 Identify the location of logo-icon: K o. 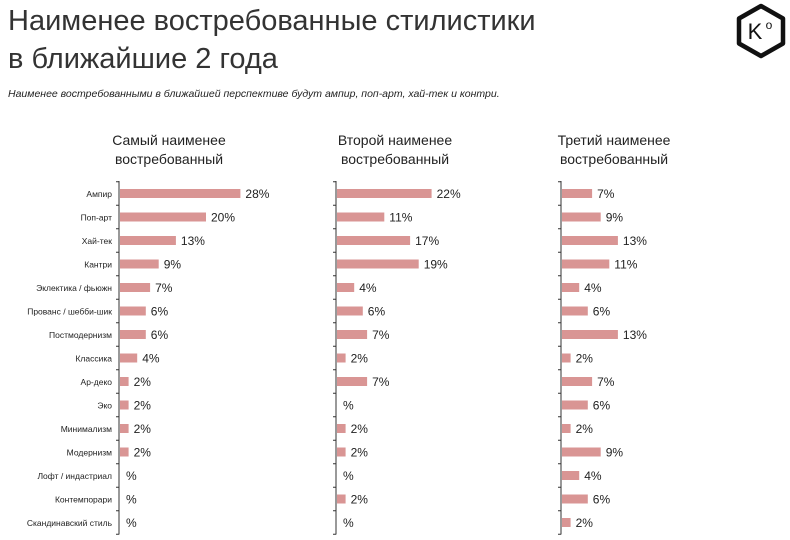
(761, 31).